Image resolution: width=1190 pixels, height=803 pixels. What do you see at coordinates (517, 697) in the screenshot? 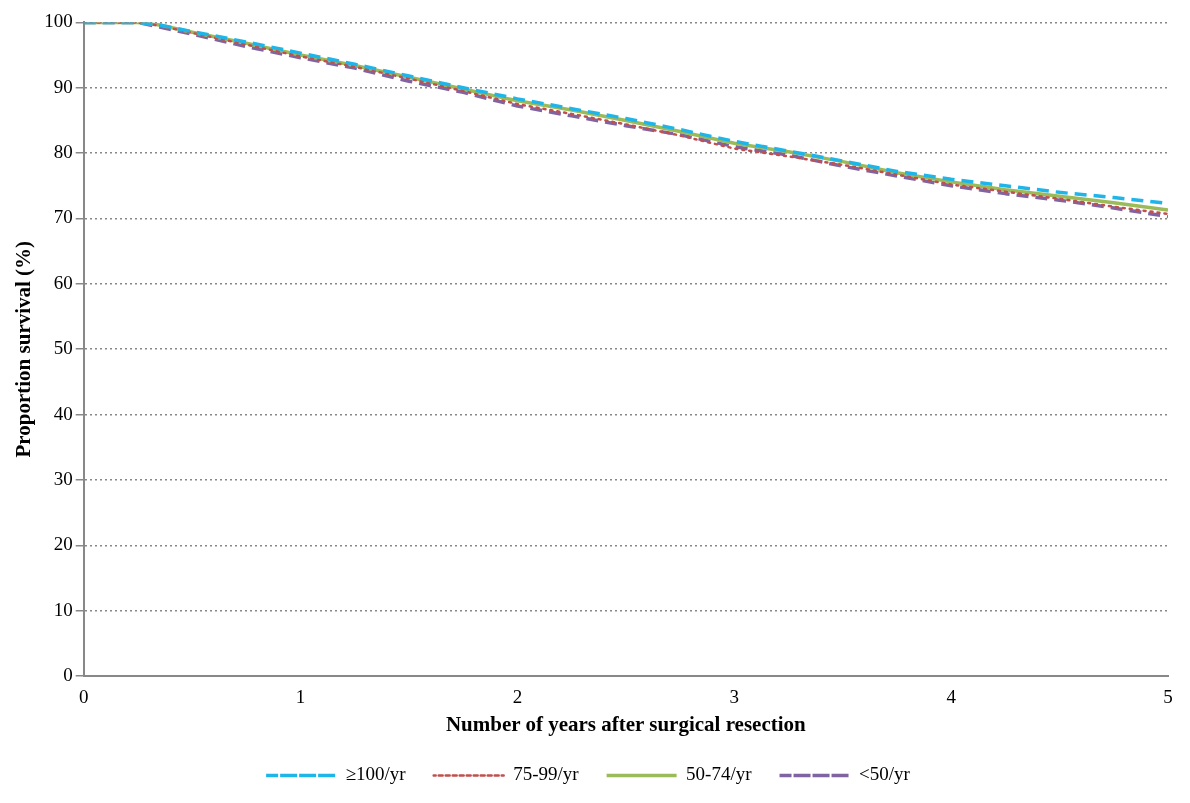
I see `x-tick-label: 2` at bounding box center [517, 697].